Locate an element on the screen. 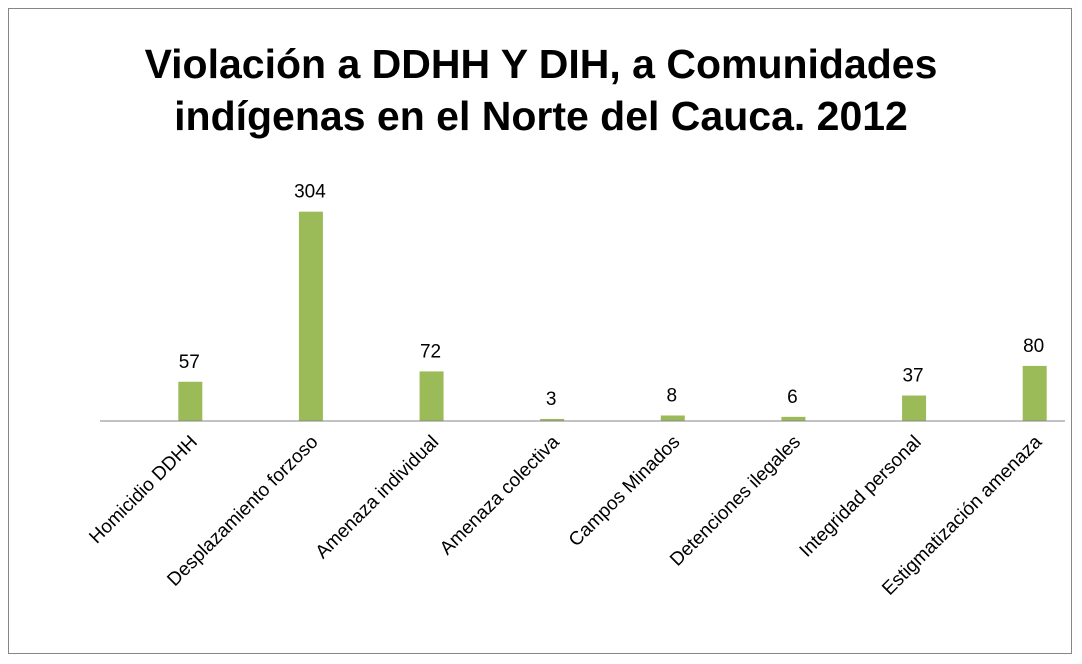 Image resolution: width=1082 pixels, height=664 pixels. data-label: 304 is located at coordinates (310, 192).